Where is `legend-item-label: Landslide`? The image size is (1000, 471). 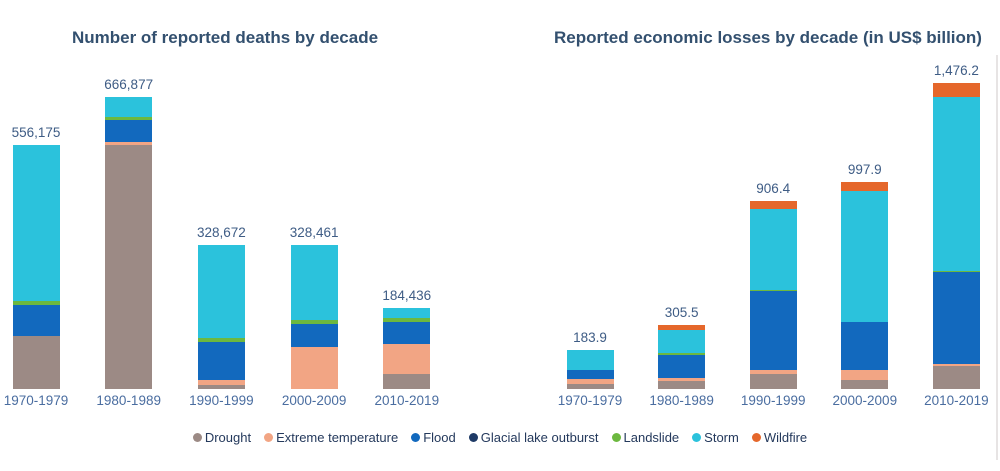
legend-item-label: Landslide is located at coordinates (651, 437).